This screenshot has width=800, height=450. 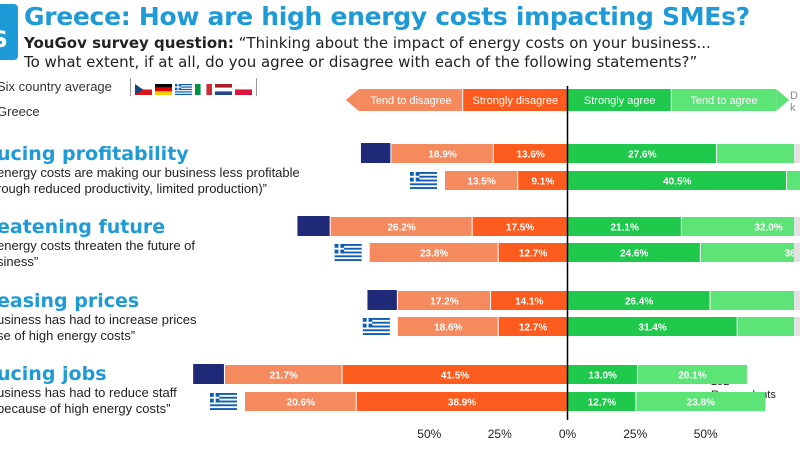 What do you see at coordinates (88, 392) in the screenshot?
I see `section-text-jobs-1: usiness has had to reduce staff` at bounding box center [88, 392].